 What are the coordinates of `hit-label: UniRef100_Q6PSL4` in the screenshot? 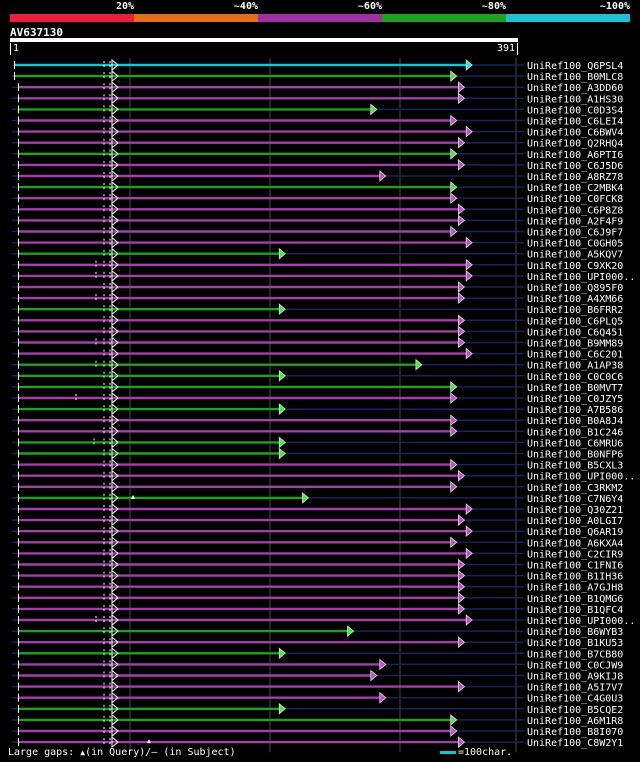 It's located at (575, 66).